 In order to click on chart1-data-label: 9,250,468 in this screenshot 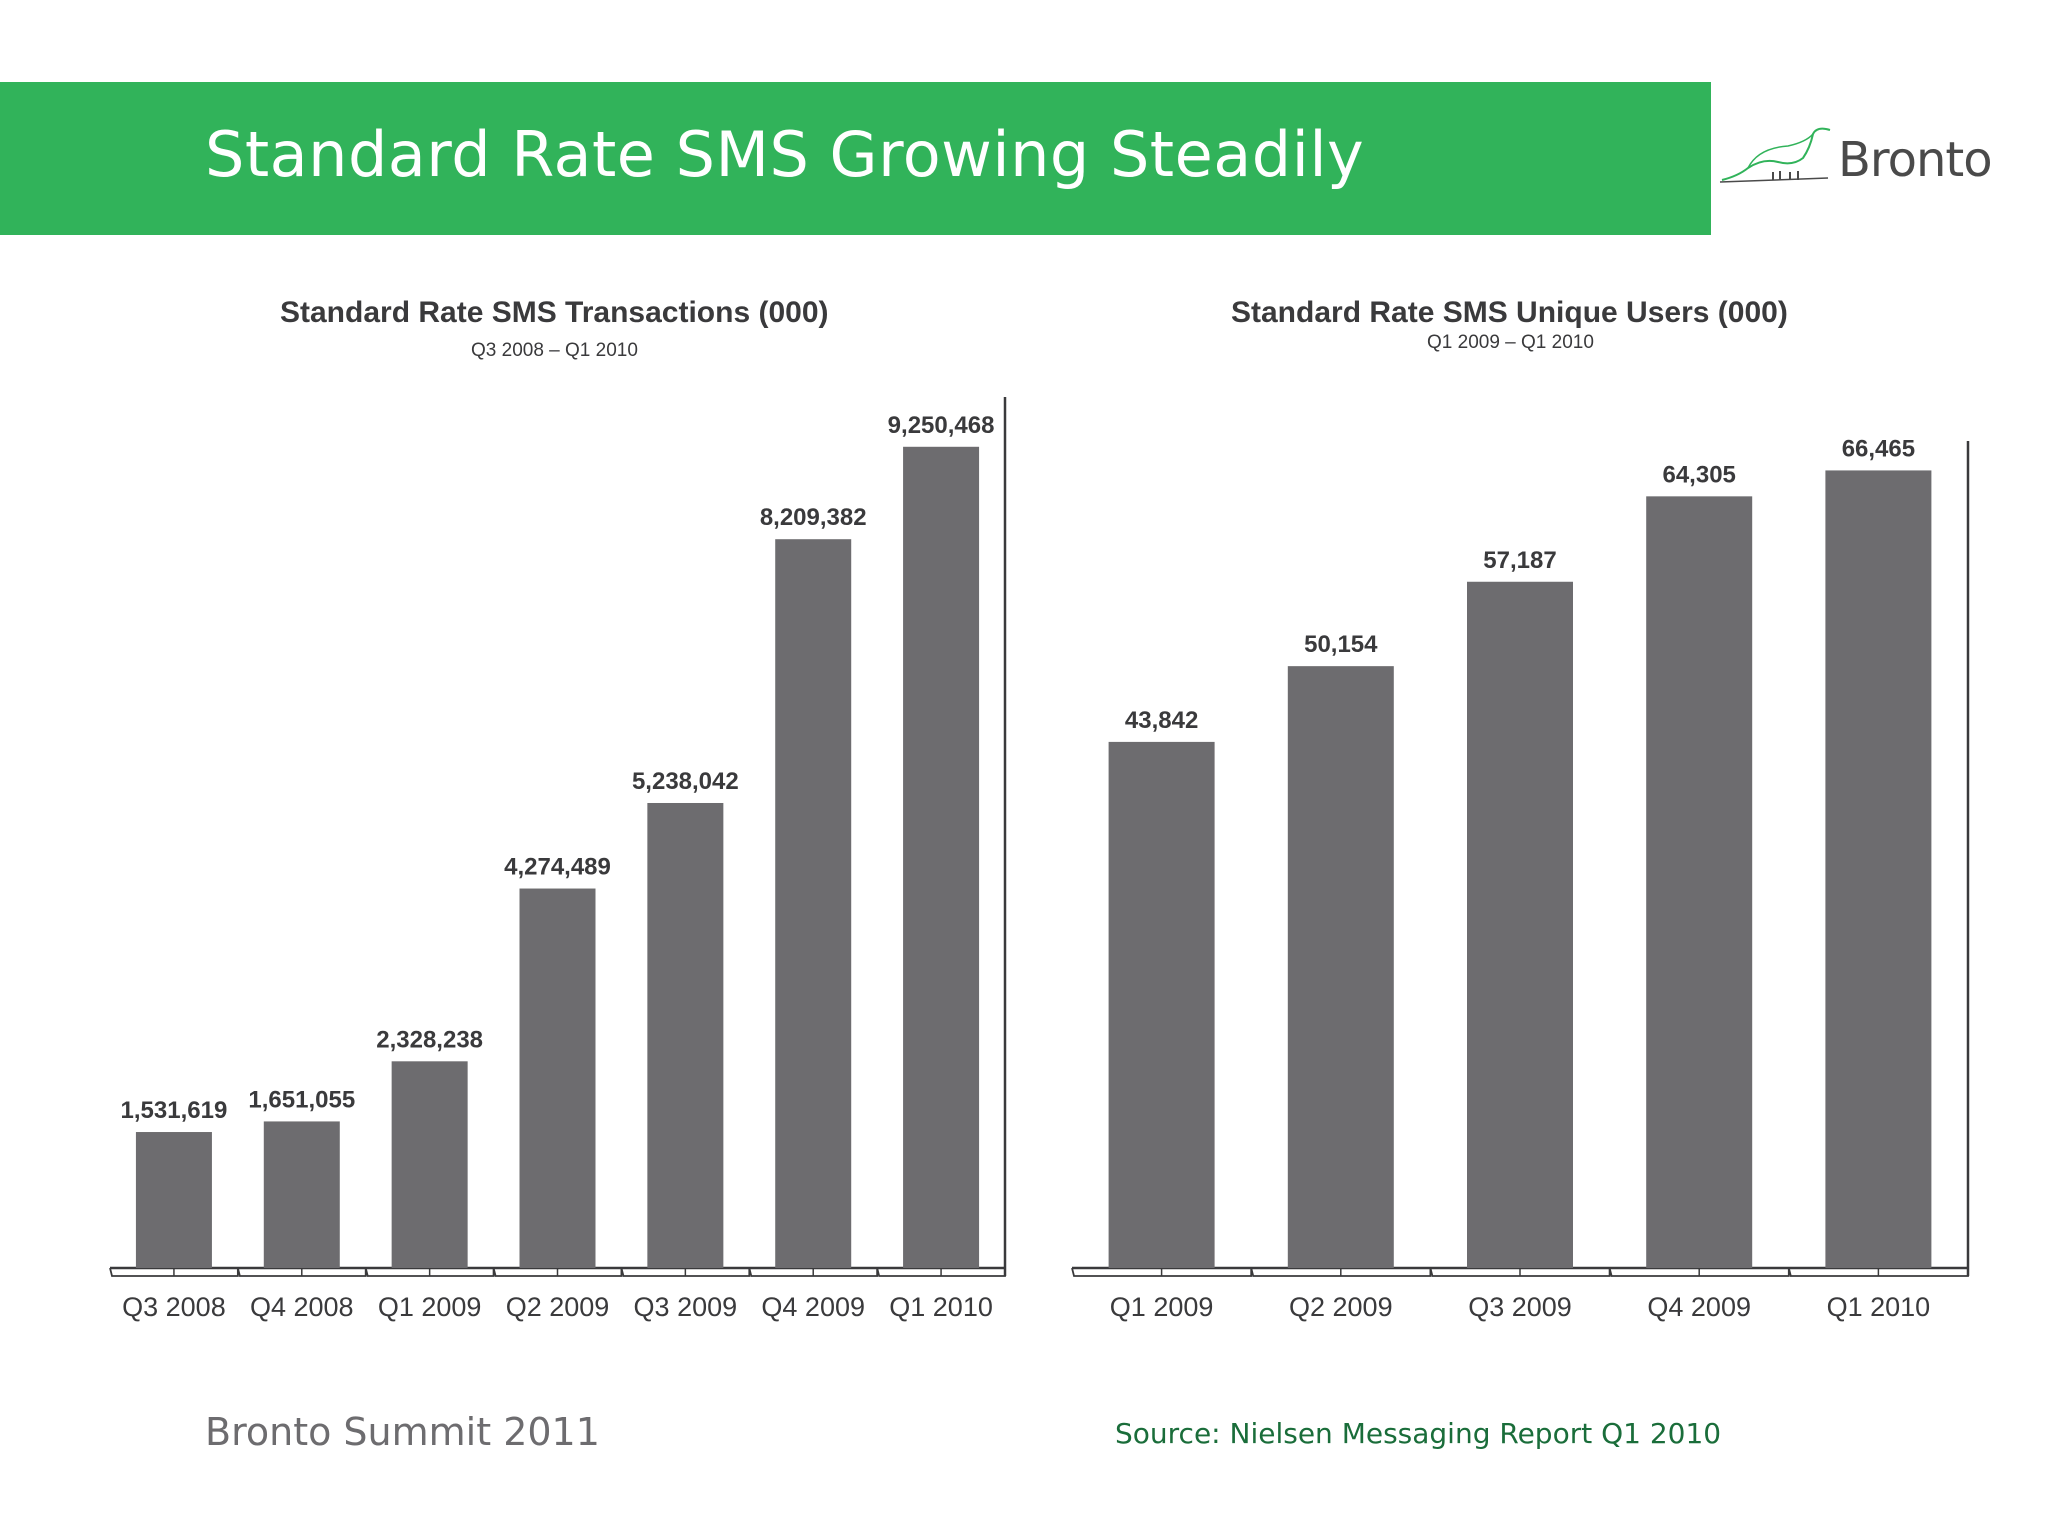, I will do `click(941, 425)`.